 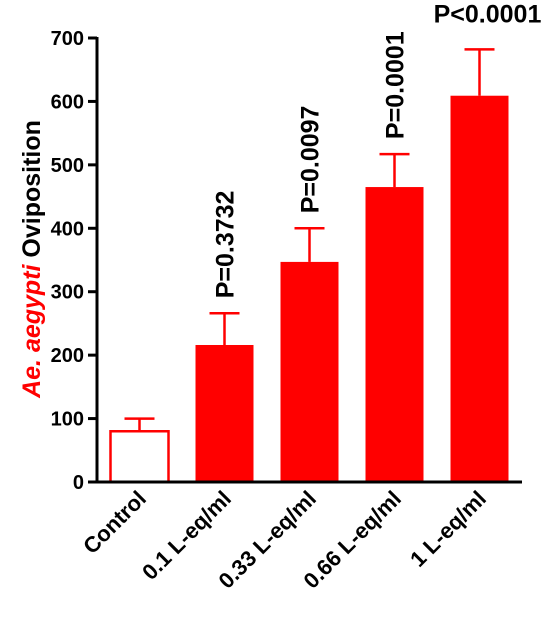 I want to click on x-category-label: Control, so click(x=114, y=522).